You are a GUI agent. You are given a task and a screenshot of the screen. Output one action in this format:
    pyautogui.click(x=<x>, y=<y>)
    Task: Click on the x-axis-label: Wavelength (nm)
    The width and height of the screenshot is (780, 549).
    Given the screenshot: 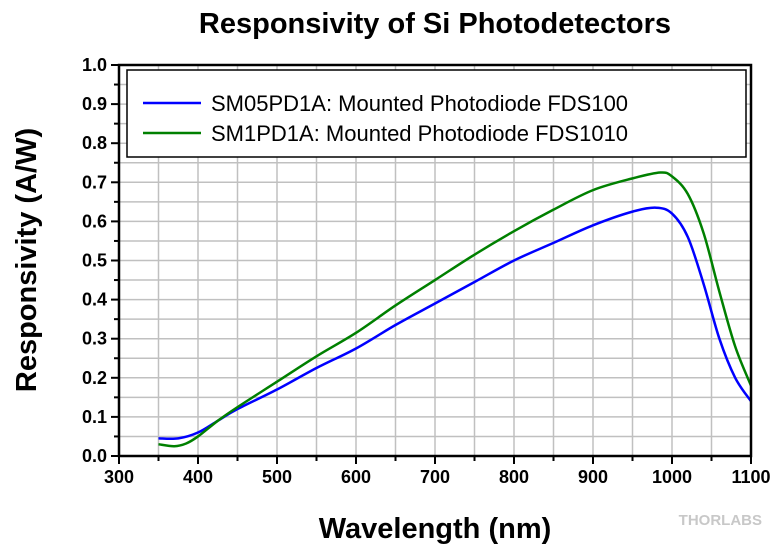 What is the action you would take?
    pyautogui.click(x=435, y=529)
    